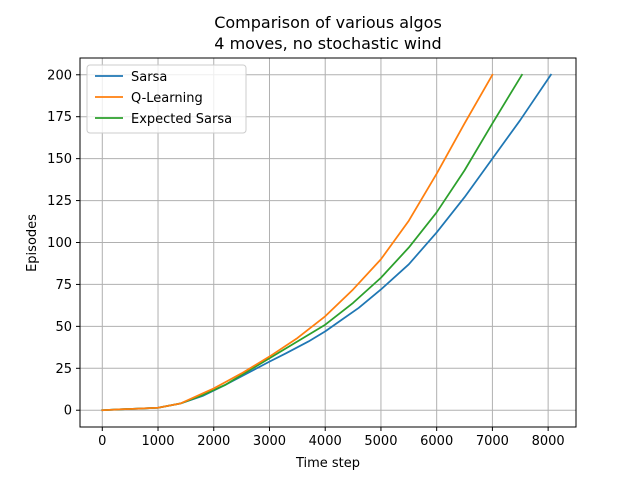  I want to click on y-tick-label: 200, so click(59, 75).